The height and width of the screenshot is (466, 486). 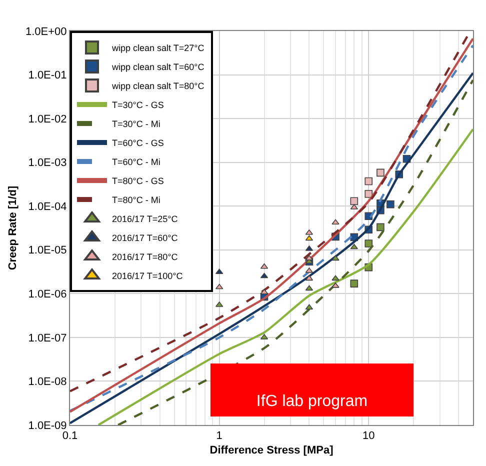 I want to click on legend-label: wipp clean salt T=80°C, so click(x=158, y=86).